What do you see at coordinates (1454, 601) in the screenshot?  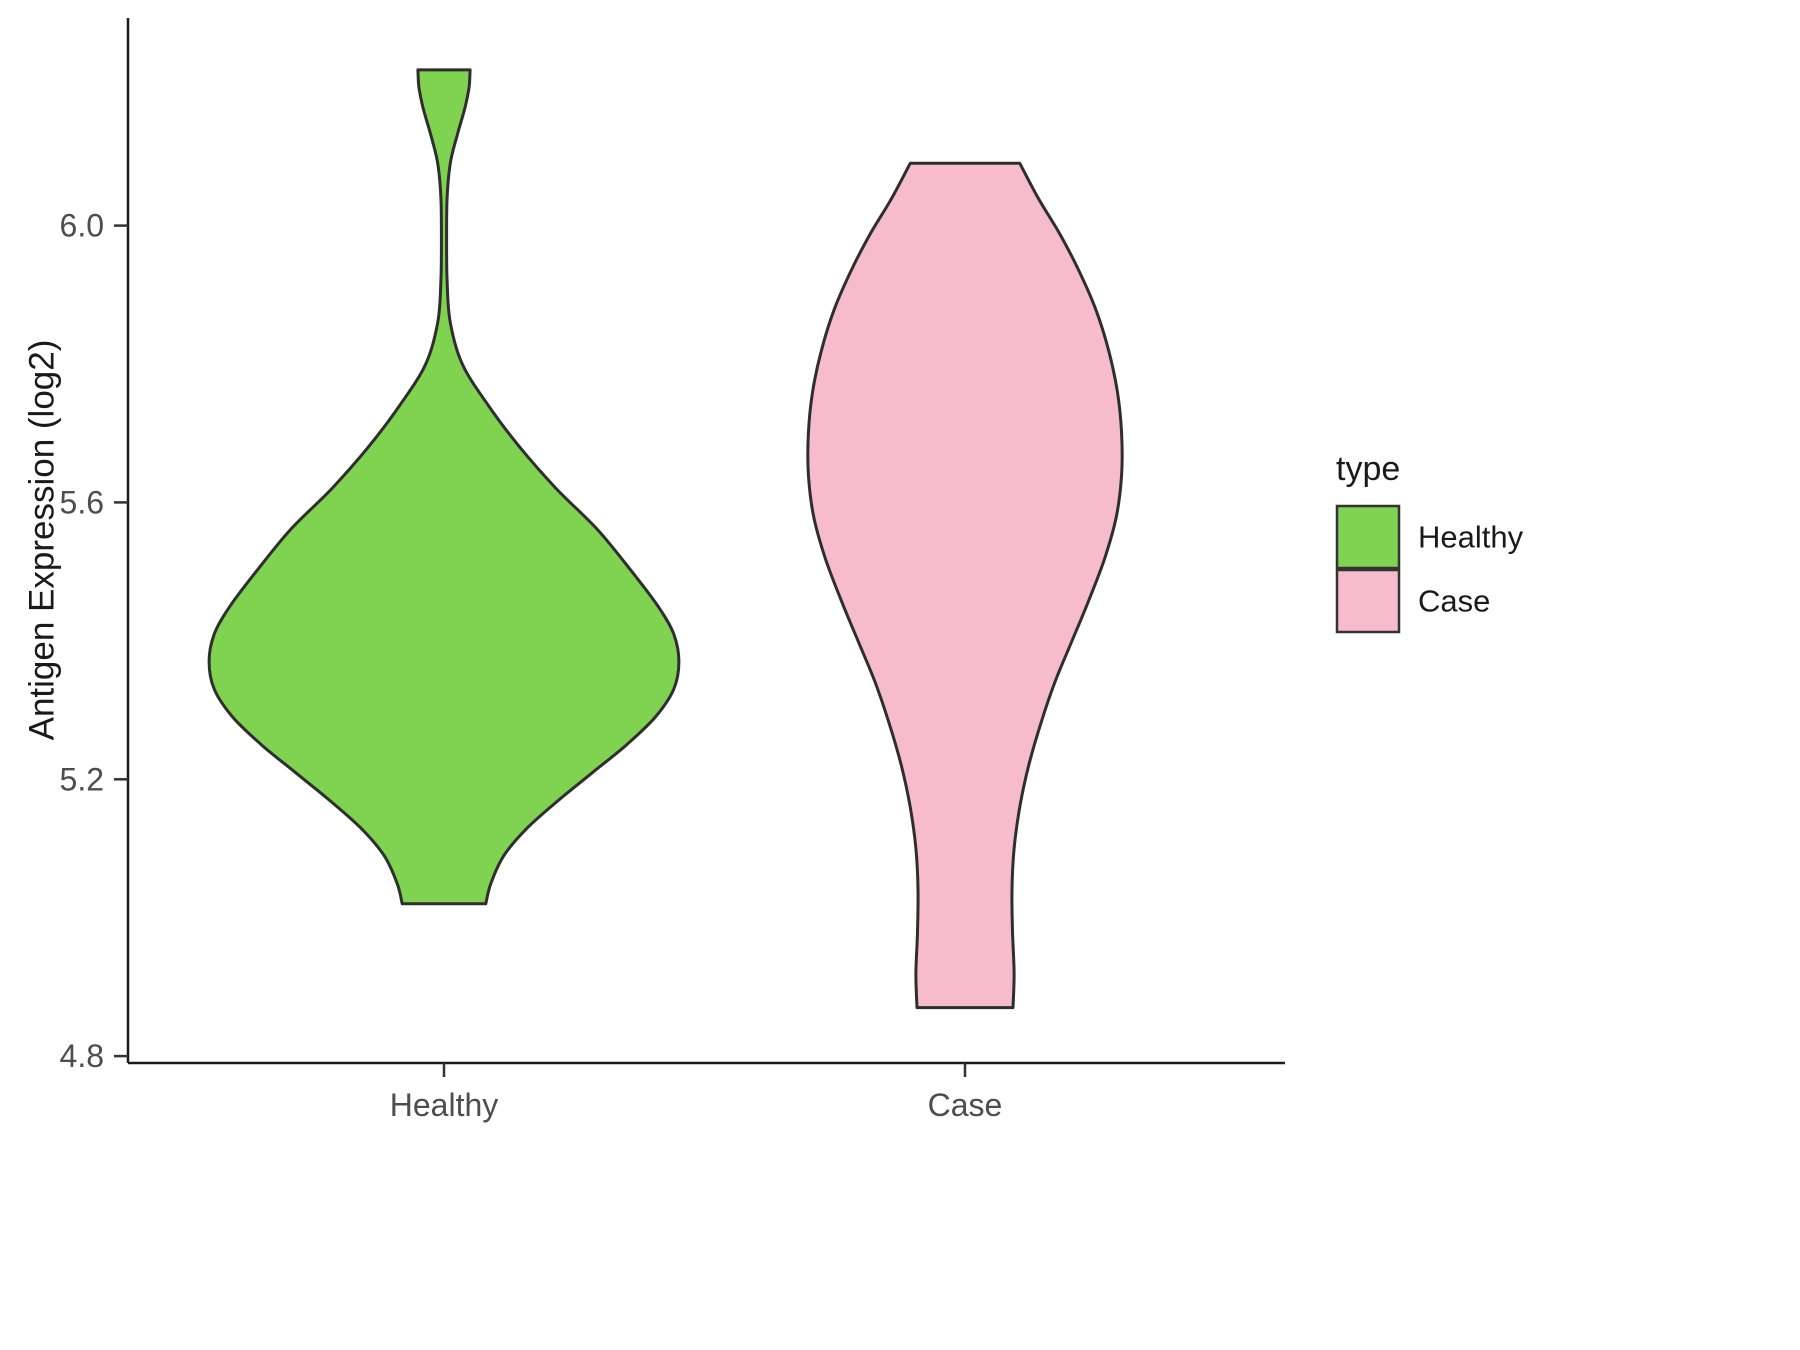 I see `legend-label-case: Case` at bounding box center [1454, 601].